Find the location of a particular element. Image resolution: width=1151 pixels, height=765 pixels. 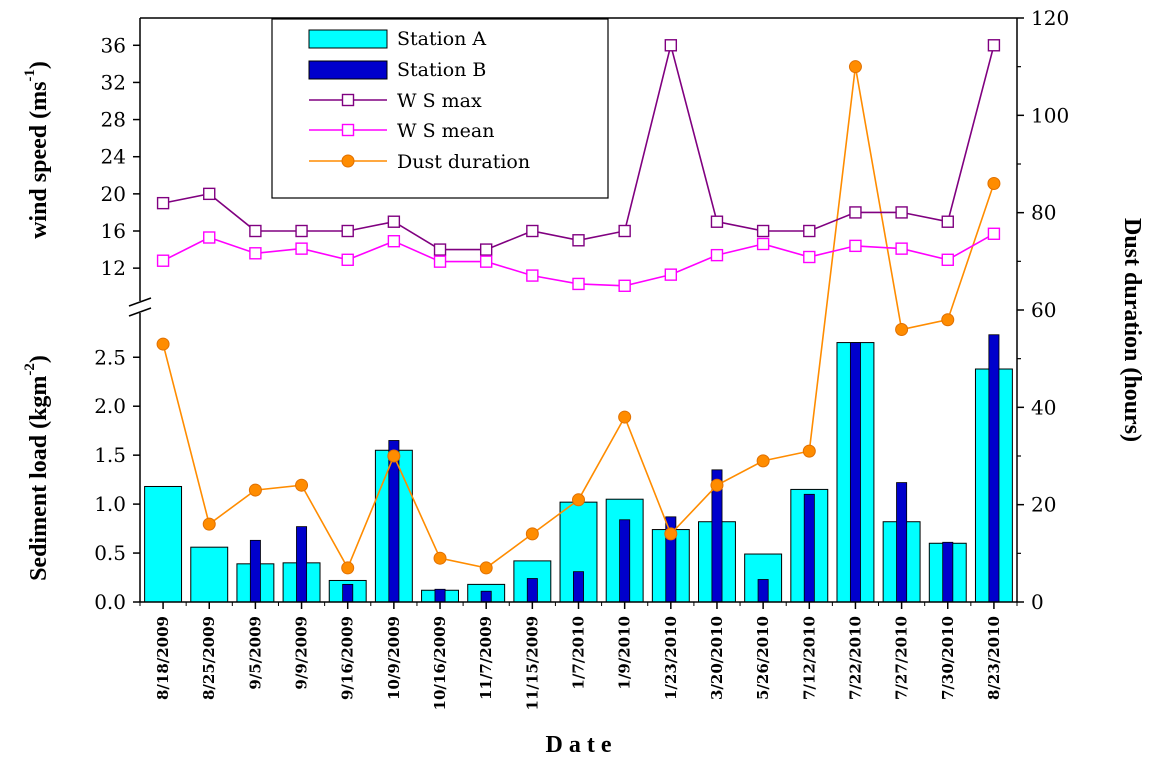

legend-label-station-b: Station B is located at coordinates (441, 70).